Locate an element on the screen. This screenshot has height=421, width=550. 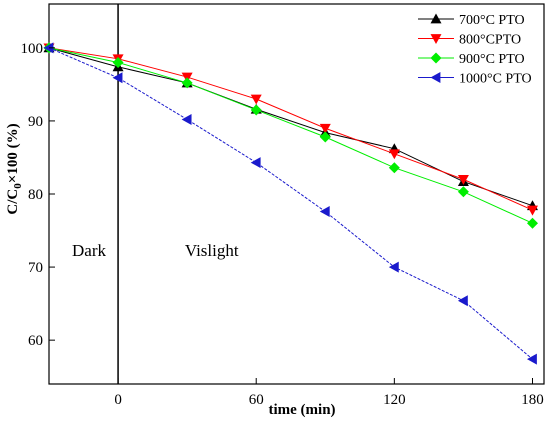
legend-entry-2: 800°CPTO is located at coordinates (469, 40).